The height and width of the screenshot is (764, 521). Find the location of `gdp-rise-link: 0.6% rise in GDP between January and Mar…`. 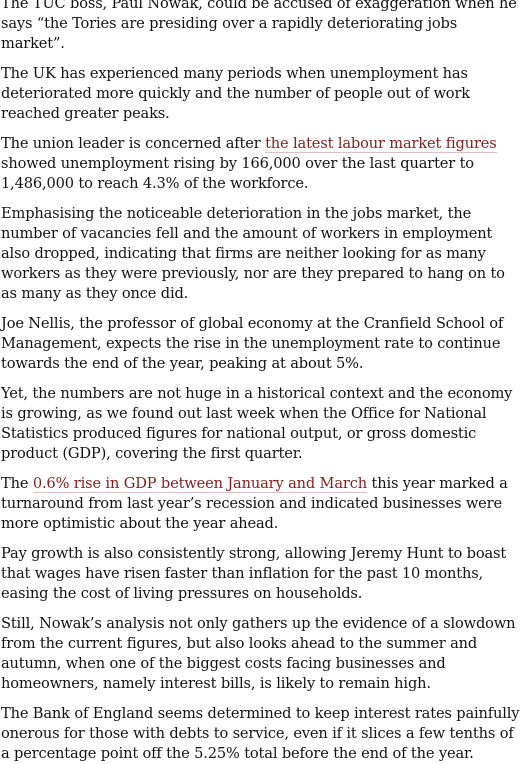

gdp-rise-link: 0.6% rise in GDP between January and Mar… is located at coordinates (199, 484).